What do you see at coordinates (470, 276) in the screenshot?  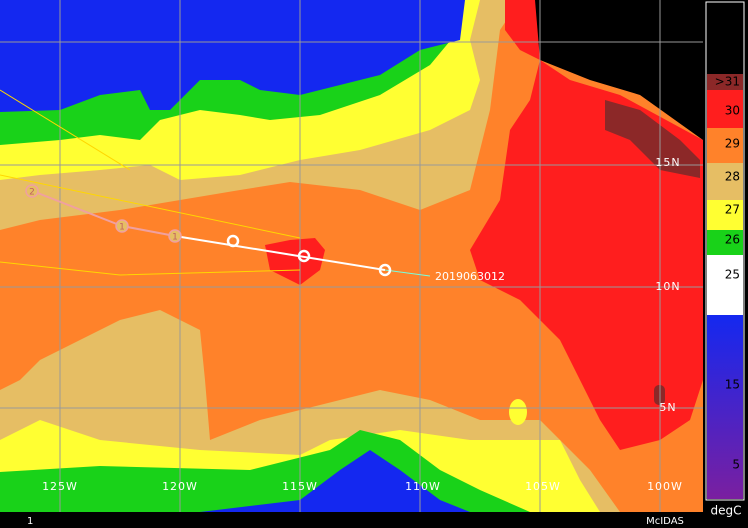 I see `time-label: 2019063012` at bounding box center [470, 276].